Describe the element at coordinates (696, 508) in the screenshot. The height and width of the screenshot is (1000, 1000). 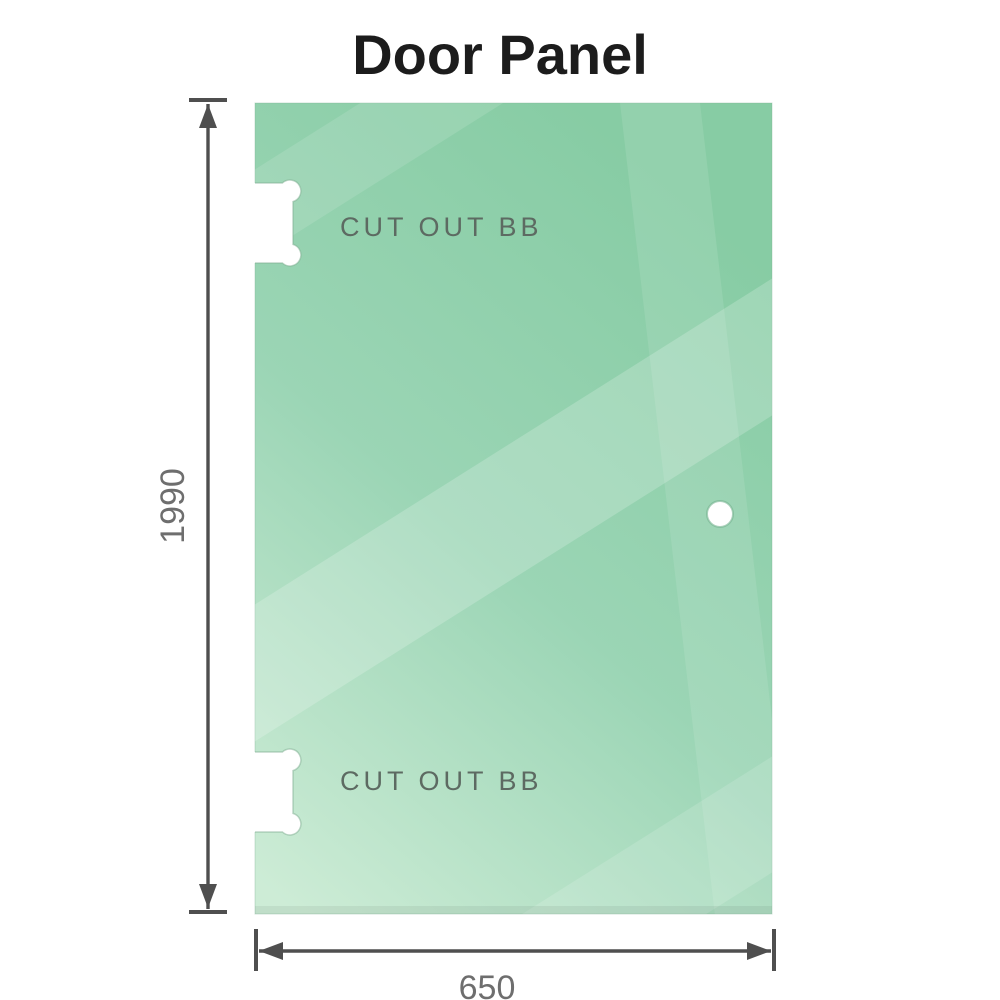
I see `reflection-streak-steep` at that location.